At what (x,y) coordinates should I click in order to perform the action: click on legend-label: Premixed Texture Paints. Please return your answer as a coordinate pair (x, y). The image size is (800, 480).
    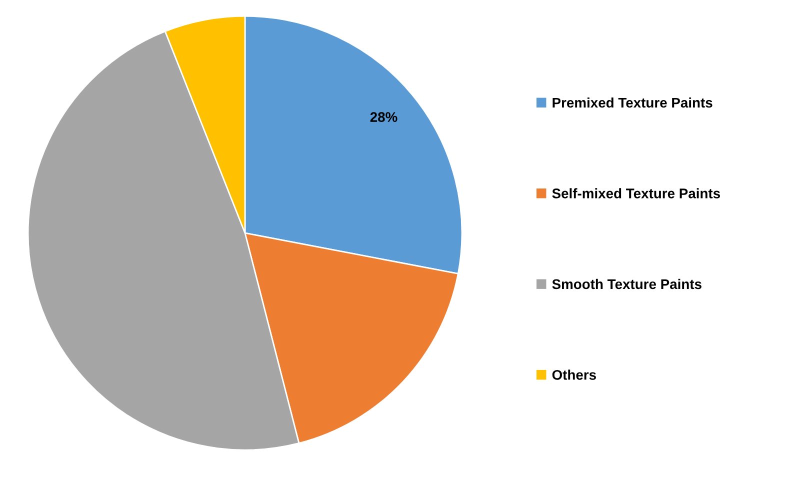
    Looking at the image, I should click on (632, 102).